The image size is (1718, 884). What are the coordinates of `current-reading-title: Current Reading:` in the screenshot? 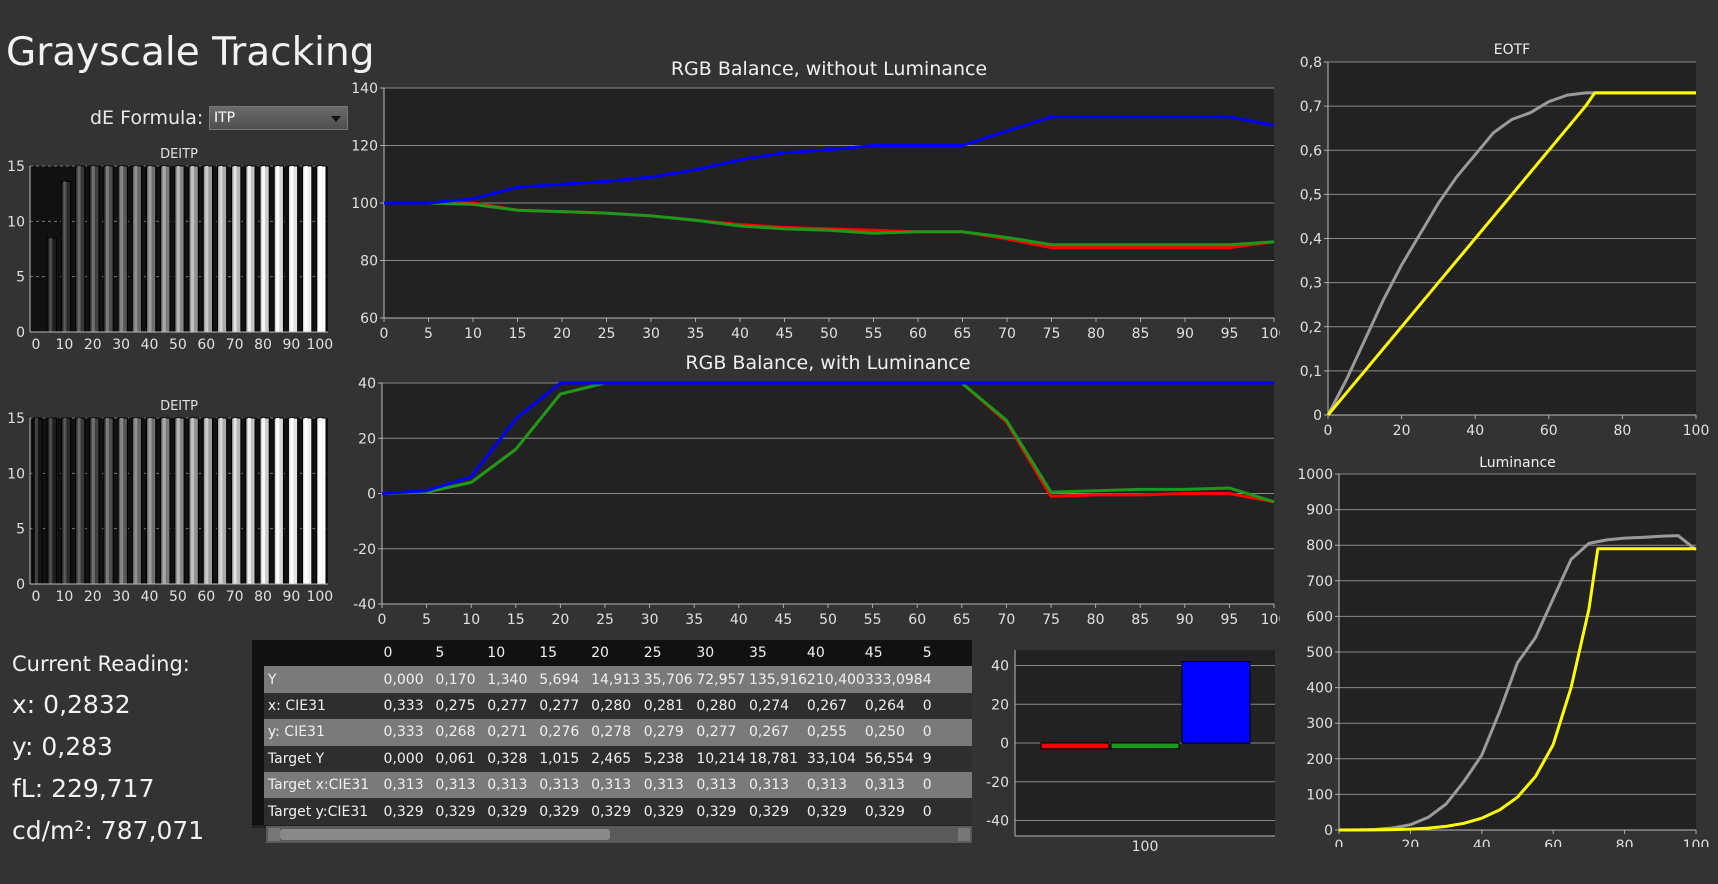 It's located at (101, 664).